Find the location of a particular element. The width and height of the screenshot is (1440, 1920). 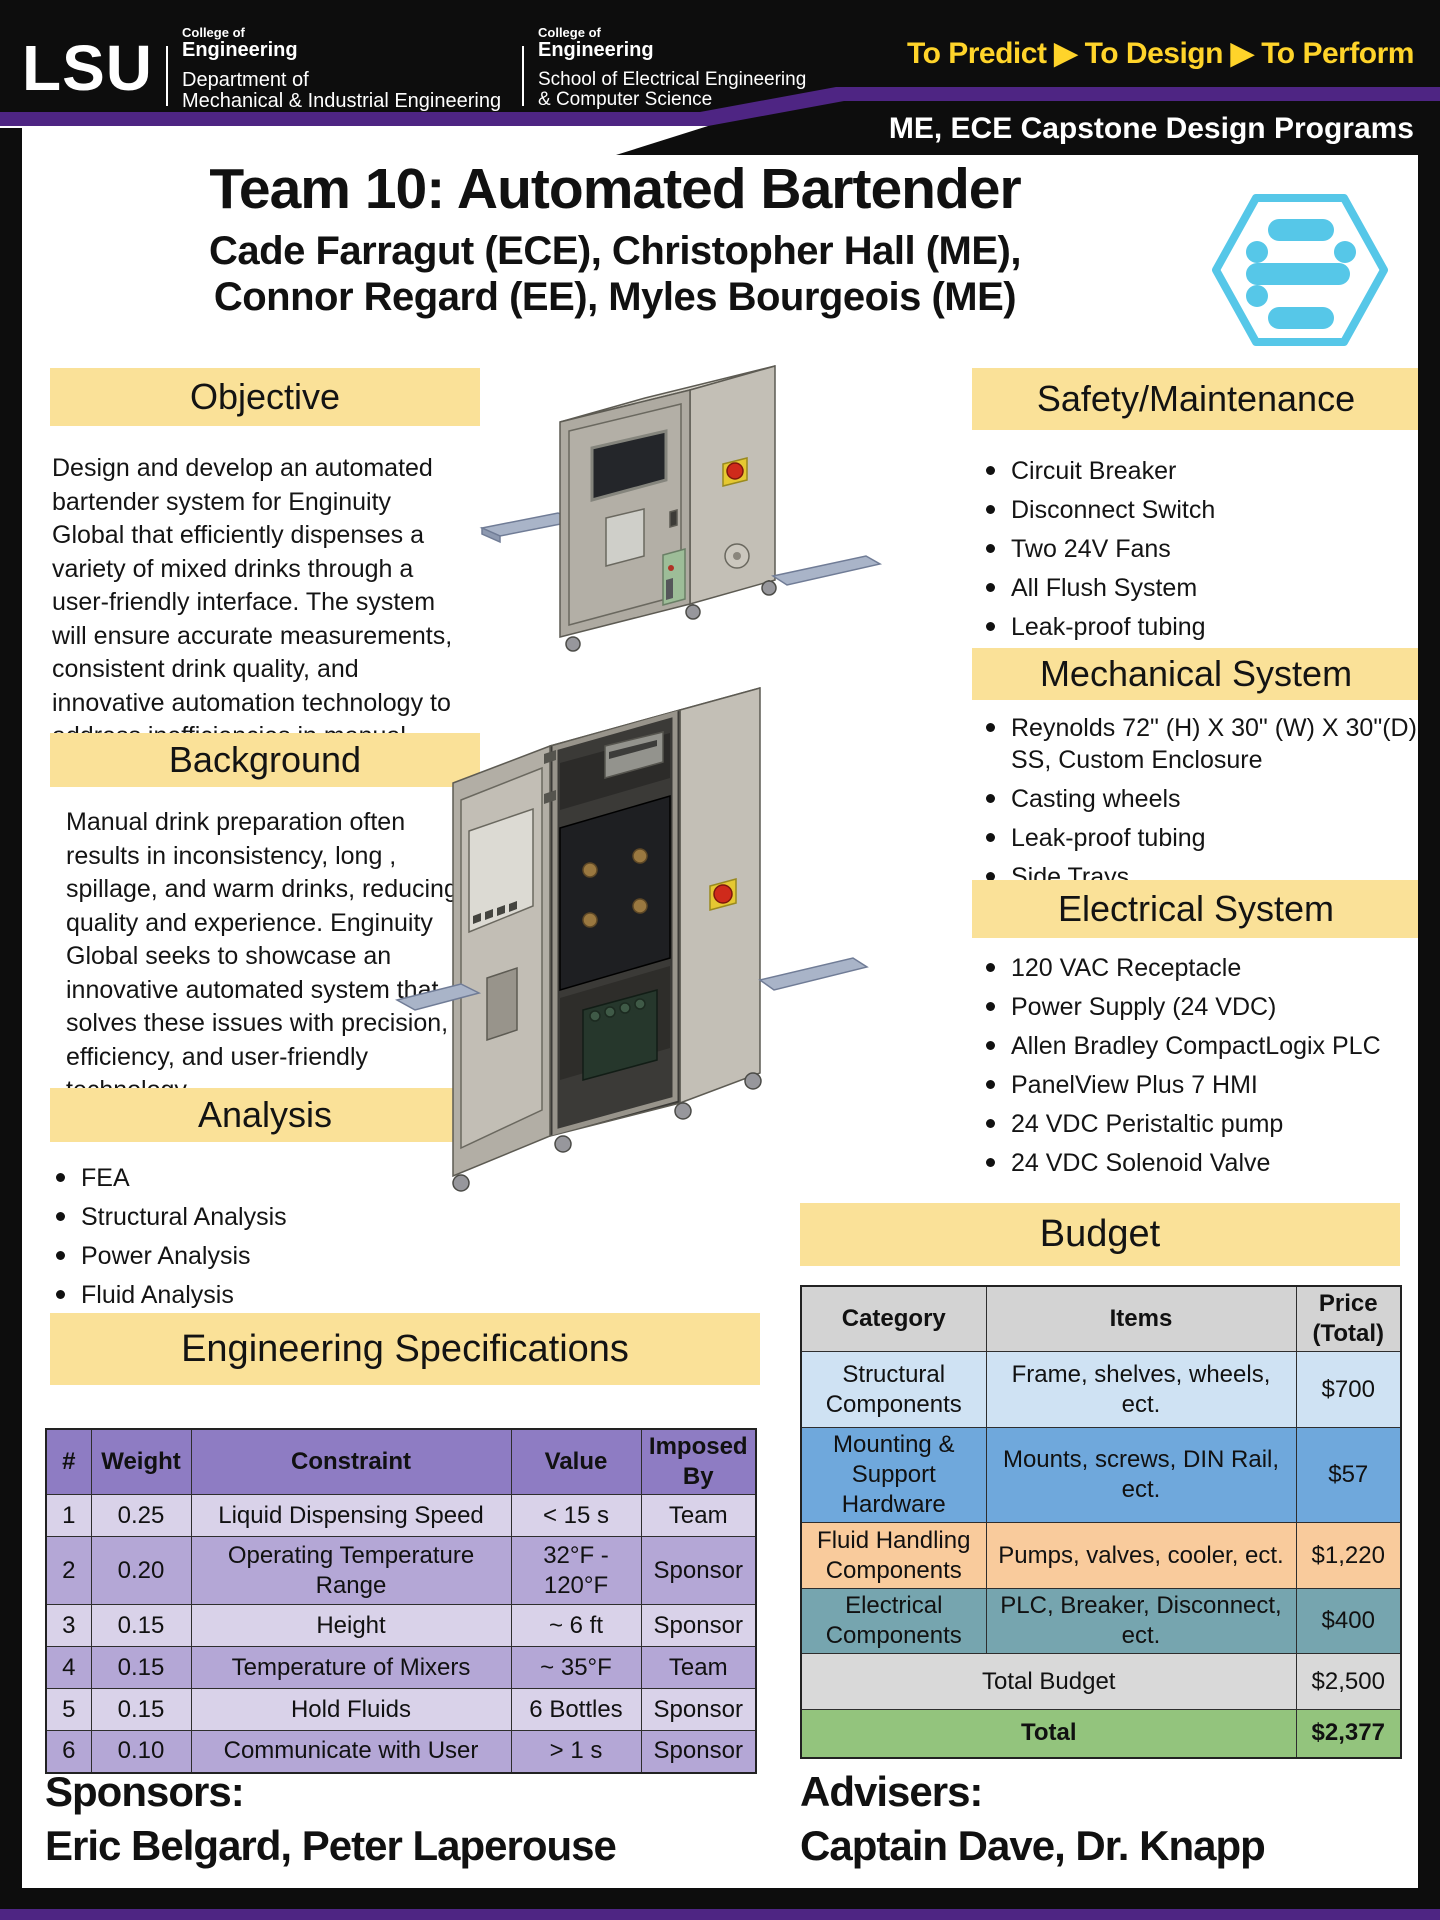

dept-line-1: Department of is located at coordinates (245, 79).